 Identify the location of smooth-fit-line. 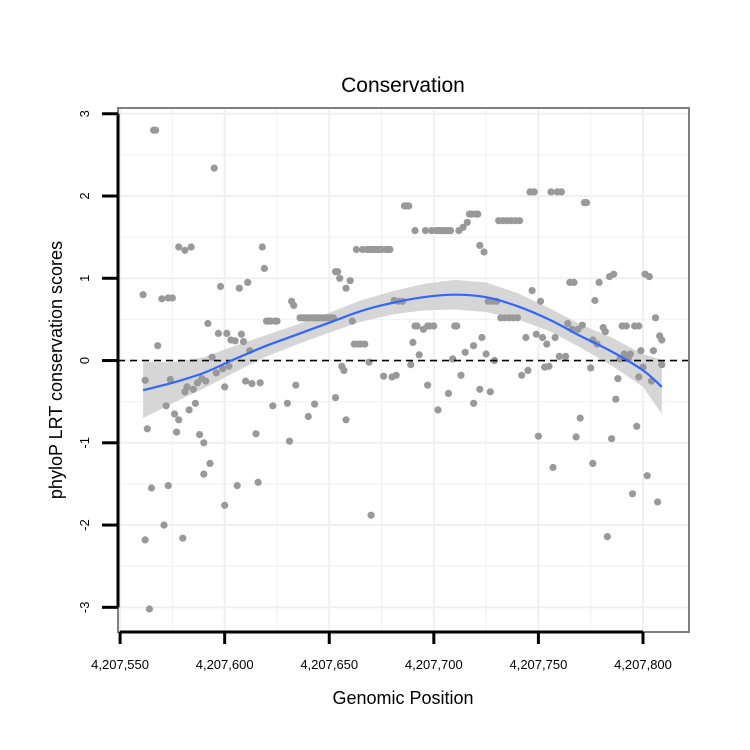
(402, 342).